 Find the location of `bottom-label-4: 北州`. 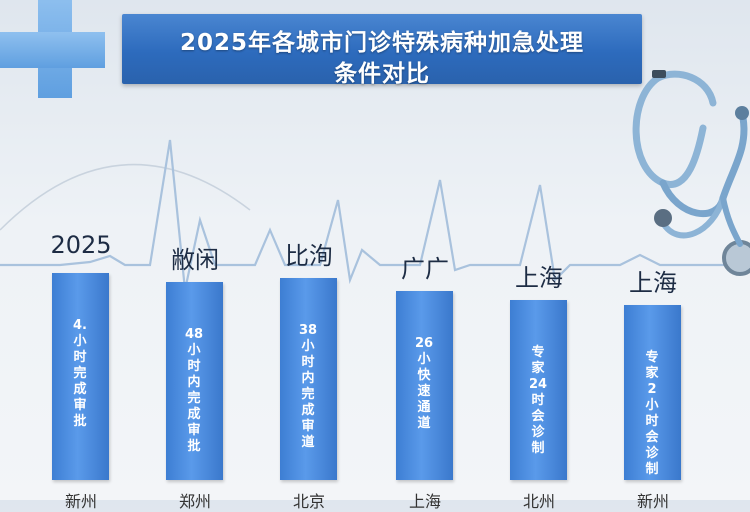

bottom-label-4: 北州 is located at coordinates (538, 501).